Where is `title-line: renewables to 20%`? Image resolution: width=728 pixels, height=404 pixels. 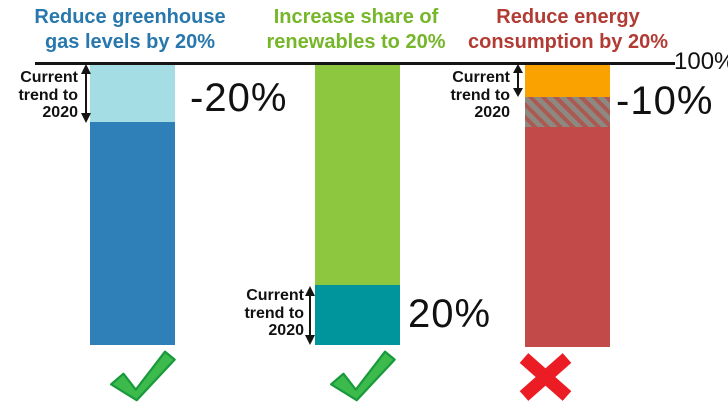 title-line: renewables to 20% is located at coordinates (356, 42).